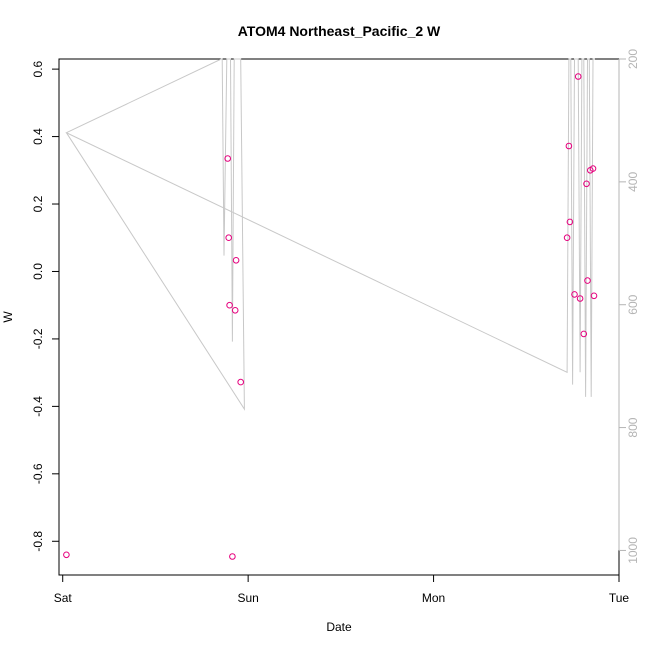  Describe the element at coordinates (38, 338) in the screenshot. I see `y-tick-label: -0.2` at that location.